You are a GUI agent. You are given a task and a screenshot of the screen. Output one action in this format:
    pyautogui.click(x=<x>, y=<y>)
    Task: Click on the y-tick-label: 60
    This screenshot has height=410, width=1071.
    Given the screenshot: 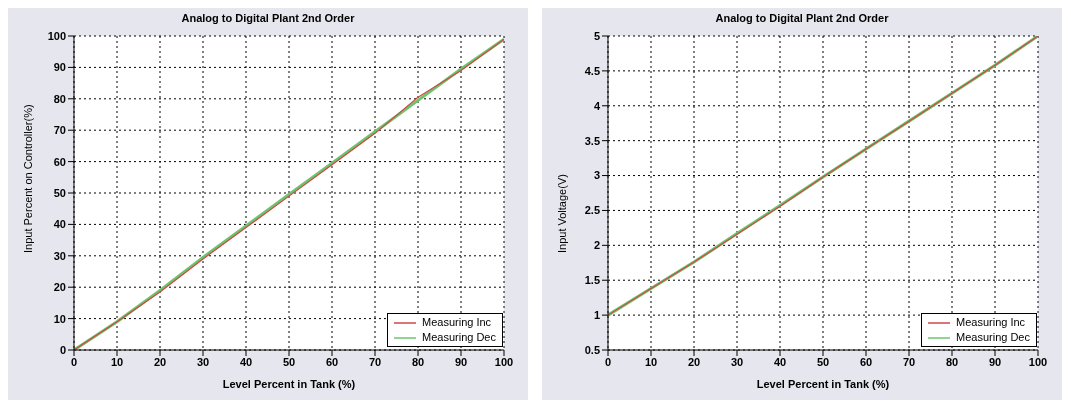 What is the action you would take?
    pyautogui.click(x=59, y=161)
    